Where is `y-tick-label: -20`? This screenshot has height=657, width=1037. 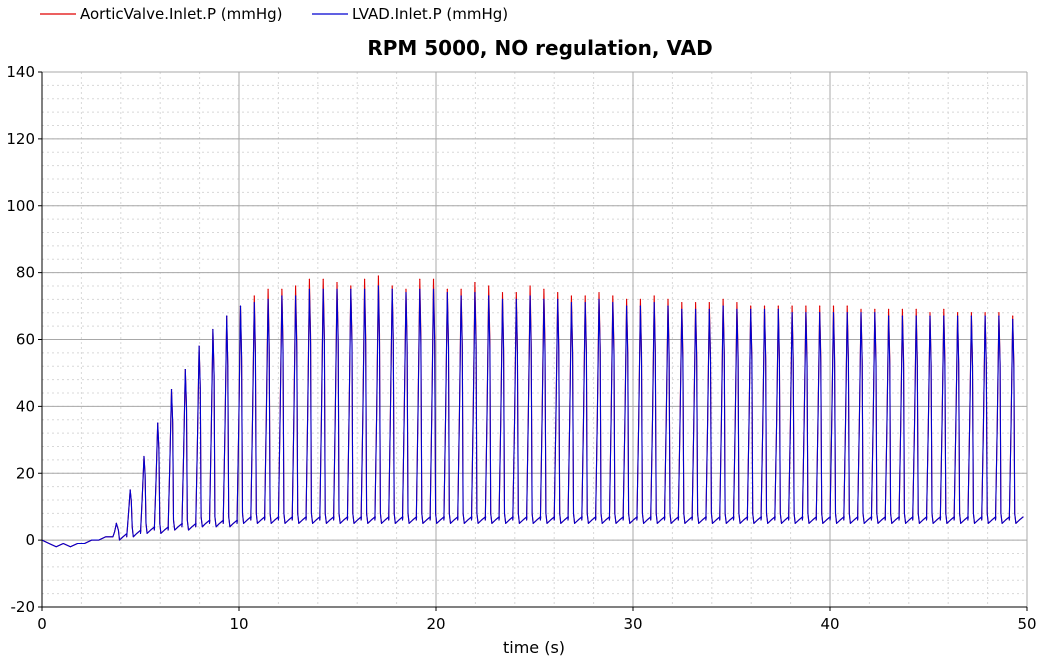 y-tick-label: -20 is located at coordinates (23, 607).